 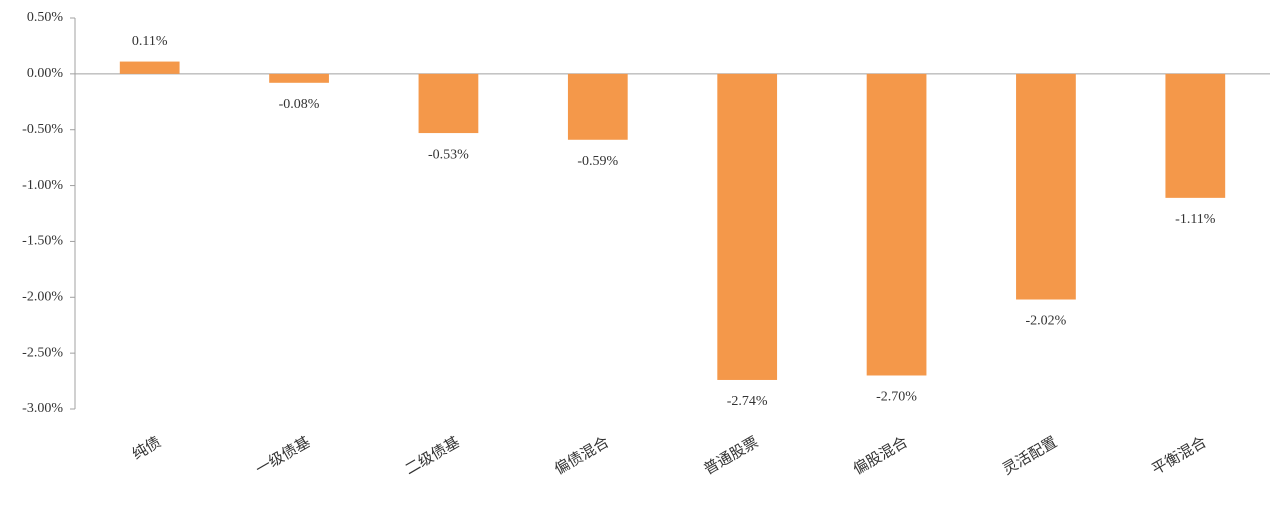 I want to click on y-tick-label: 0.00%, so click(x=45, y=73).